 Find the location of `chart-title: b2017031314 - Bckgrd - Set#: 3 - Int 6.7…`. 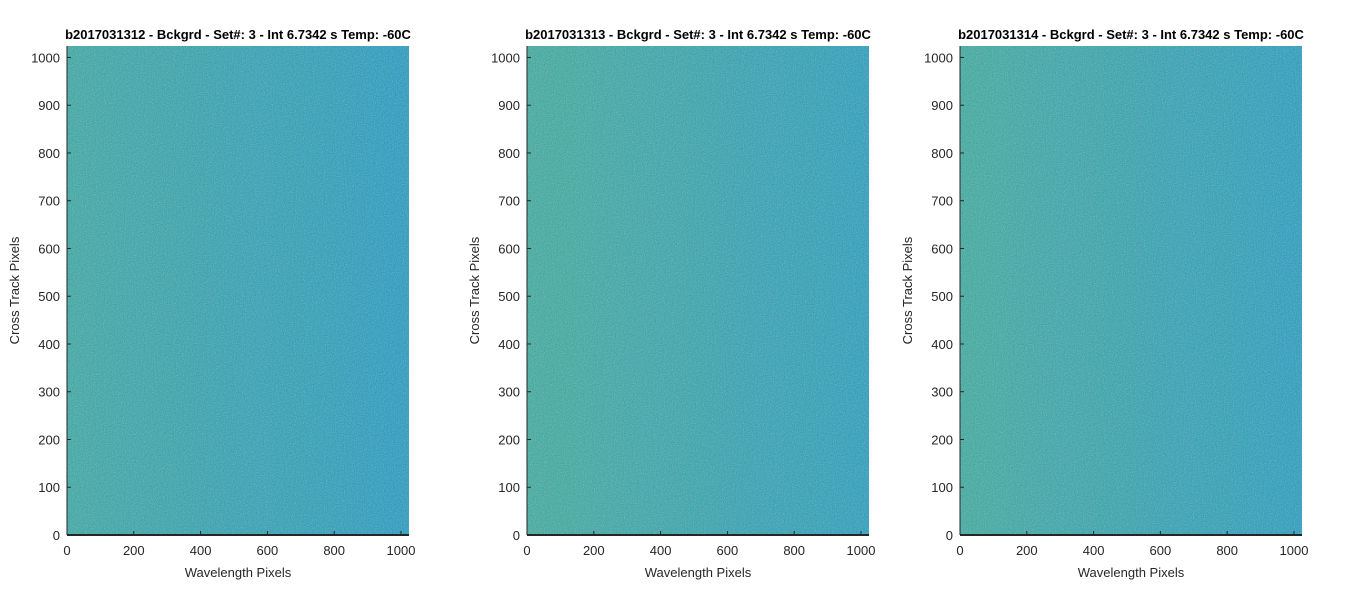

chart-title: b2017031314 - Bckgrd - Set#: 3 - Int 6.7… is located at coordinates (1131, 34).